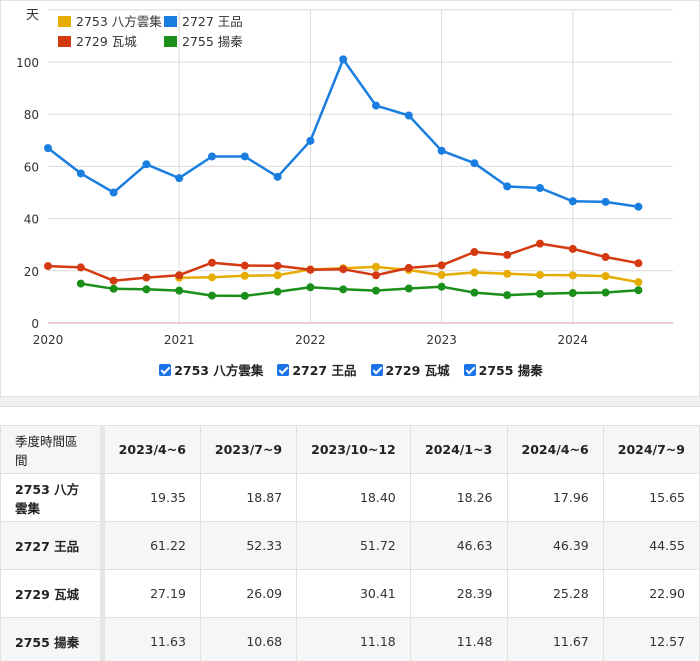  What do you see at coordinates (31, 167) in the screenshot?
I see `y-tick-label: 60` at bounding box center [31, 167].